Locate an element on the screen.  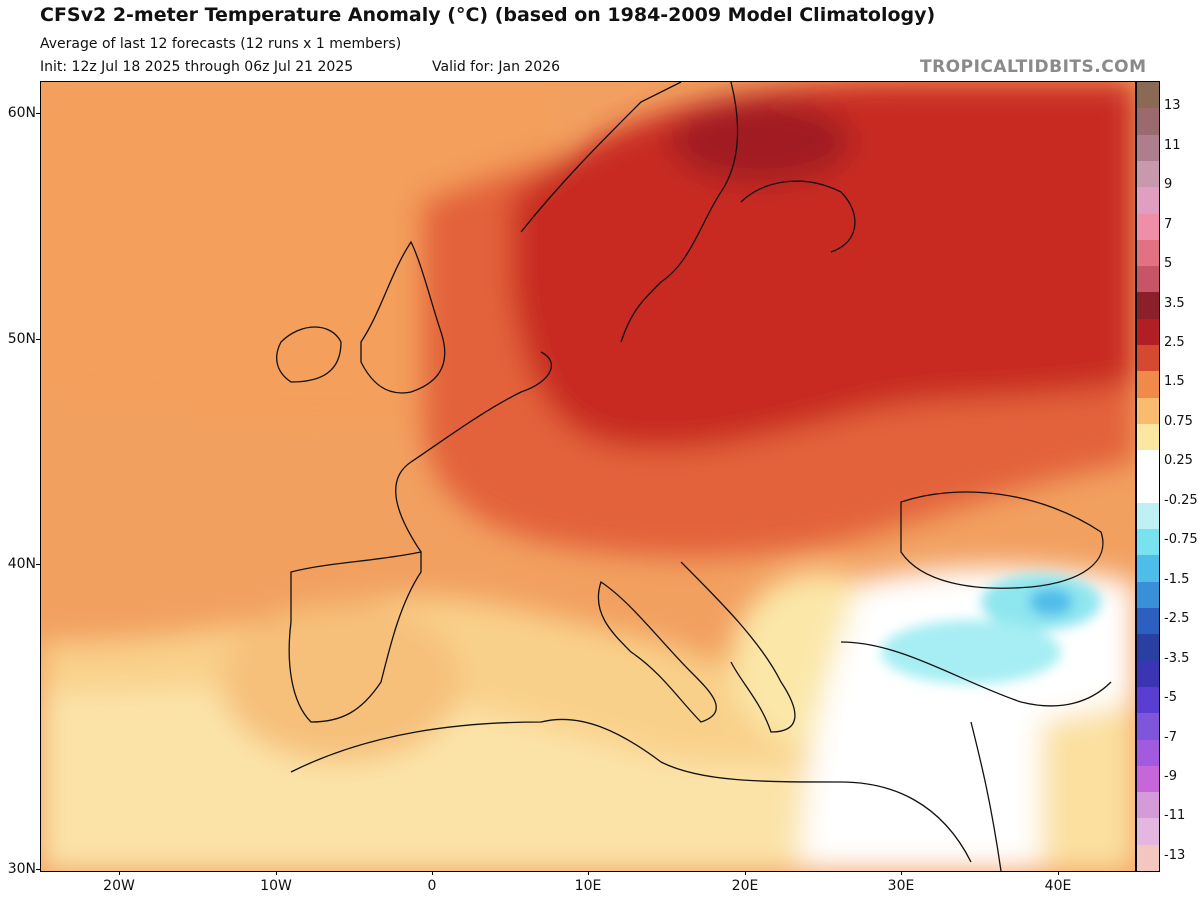
colorbar-label: -9 is located at coordinates (1170, 776).